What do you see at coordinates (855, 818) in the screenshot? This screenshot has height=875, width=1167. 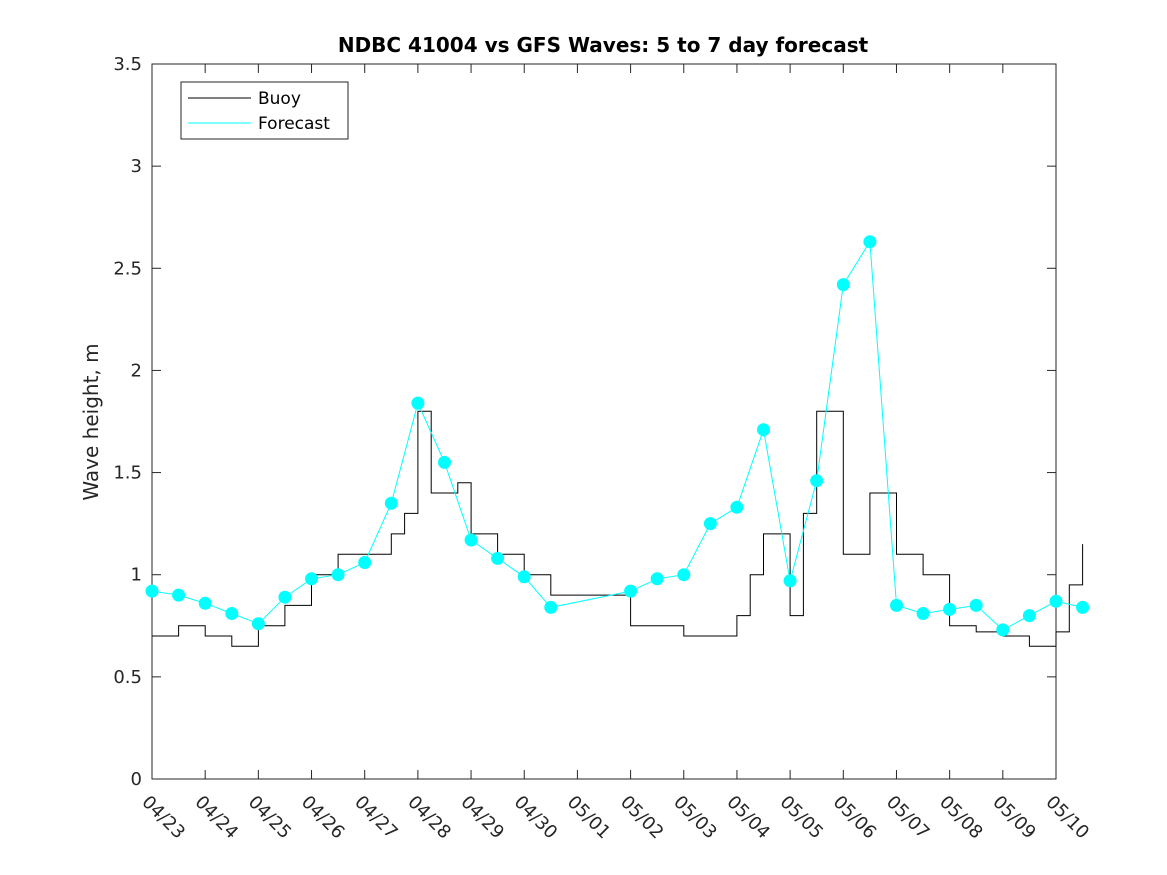 I see `x-tick-label: 05/06` at bounding box center [855, 818].